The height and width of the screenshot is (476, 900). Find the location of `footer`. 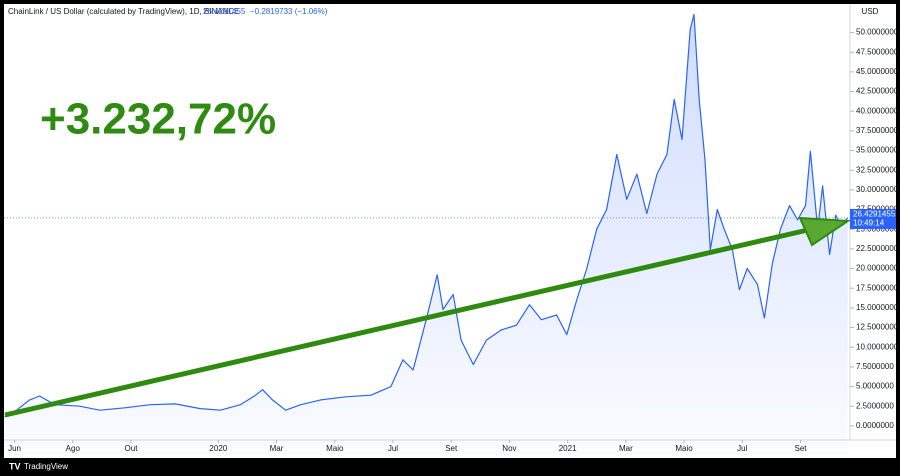

footer is located at coordinates (450, 467).